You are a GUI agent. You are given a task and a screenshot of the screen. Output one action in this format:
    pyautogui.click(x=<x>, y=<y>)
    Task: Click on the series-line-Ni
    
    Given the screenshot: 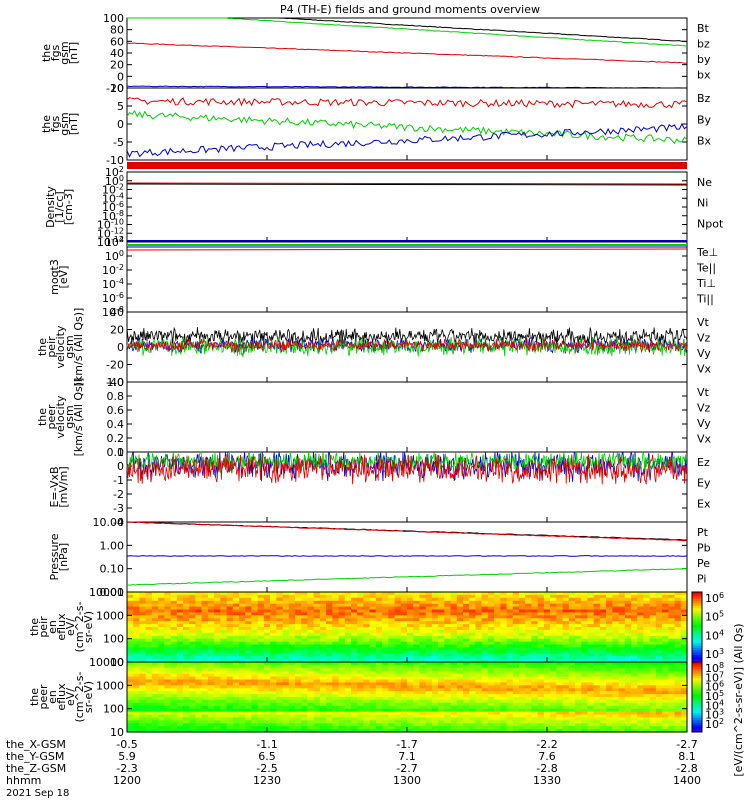 What is the action you would take?
    pyautogui.click(x=407, y=184)
    